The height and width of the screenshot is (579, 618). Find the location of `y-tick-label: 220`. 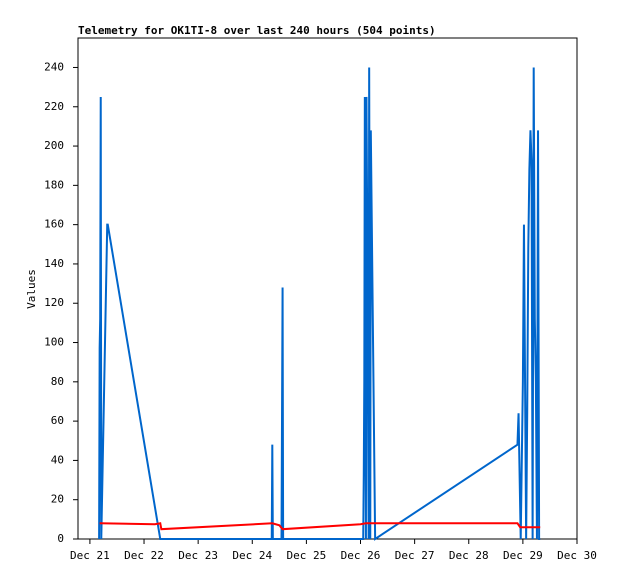

y-tick-label: 220 is located at coordinates (54, 106).